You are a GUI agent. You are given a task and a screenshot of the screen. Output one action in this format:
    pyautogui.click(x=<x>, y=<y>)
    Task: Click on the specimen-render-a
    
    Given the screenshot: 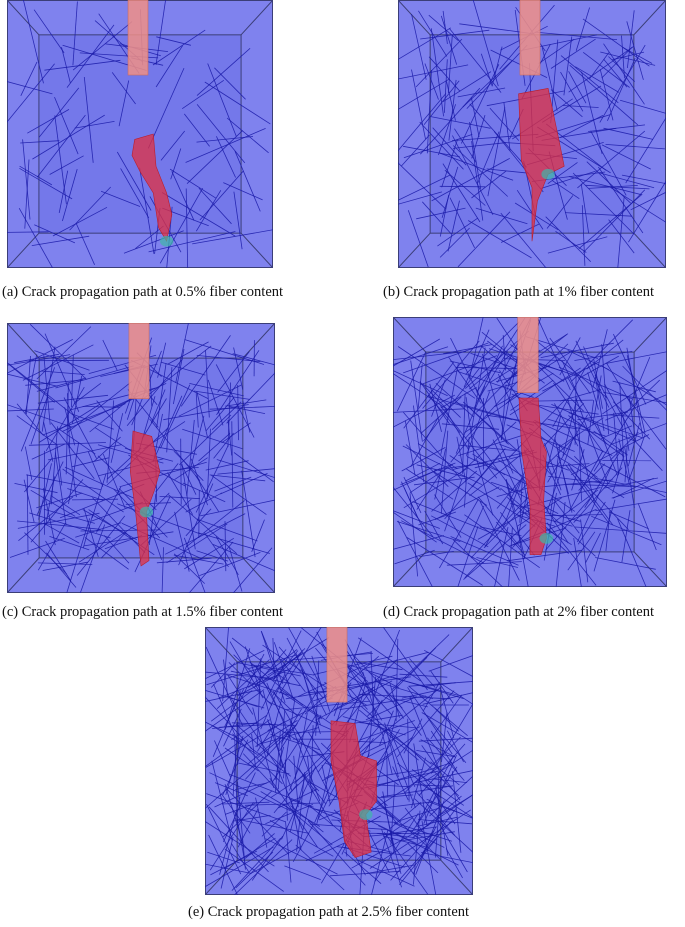 What is the action you would take?
    pyautogui.click(x=140, y=134)
    